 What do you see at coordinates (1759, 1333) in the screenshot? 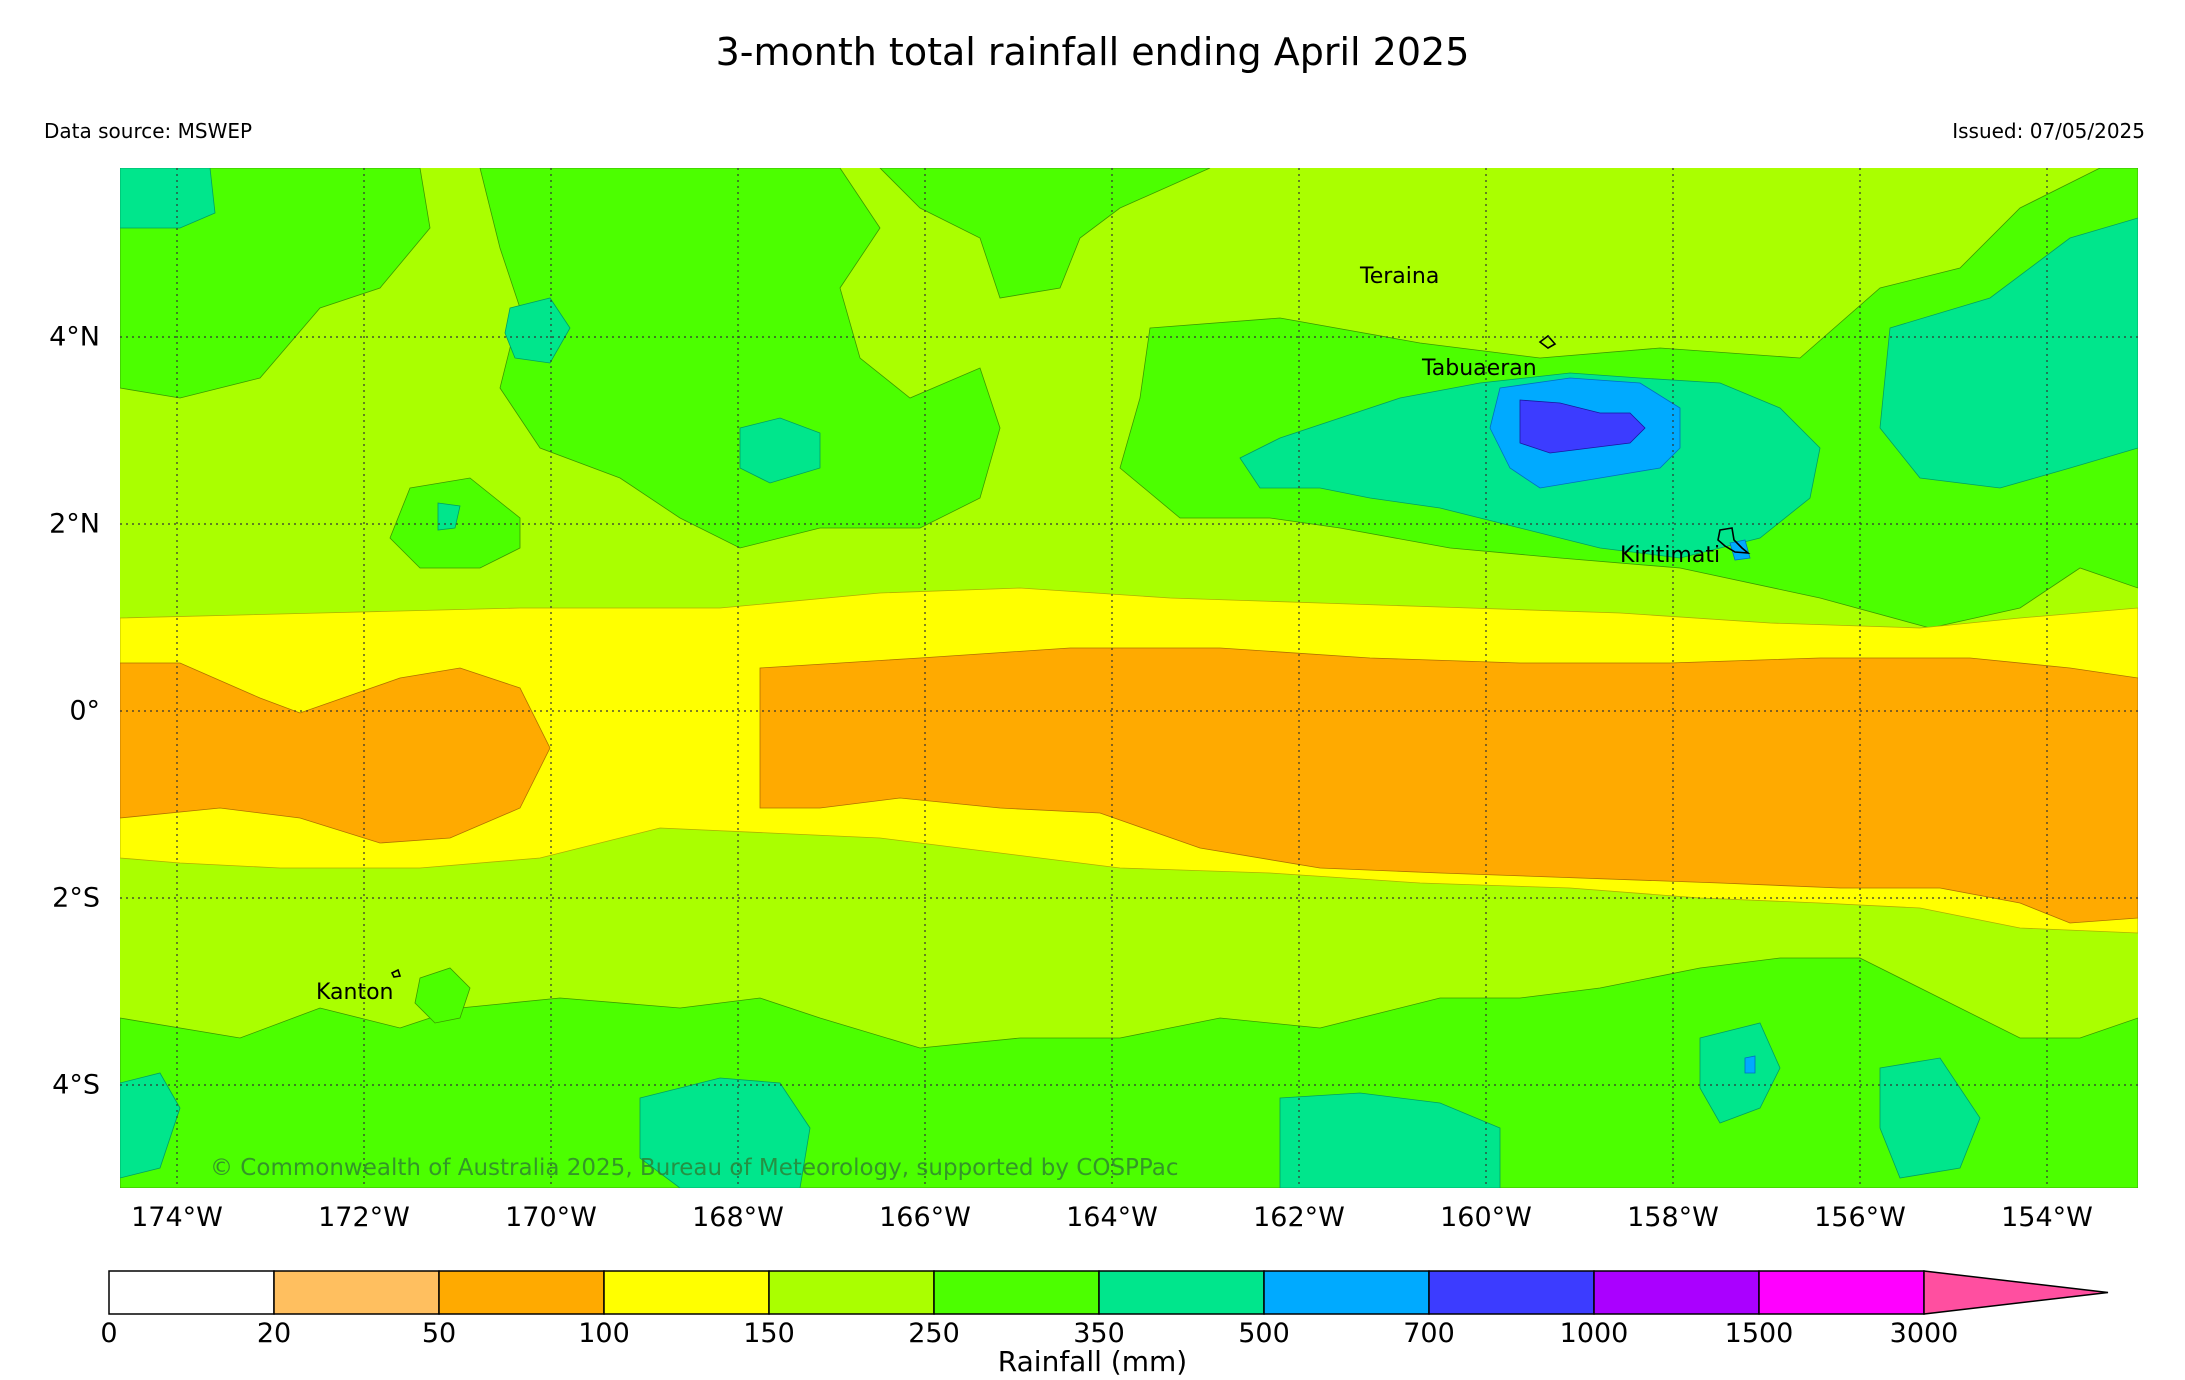
I see `colorbar-tick-label: 1500` at bounding box center [1759, 1333].